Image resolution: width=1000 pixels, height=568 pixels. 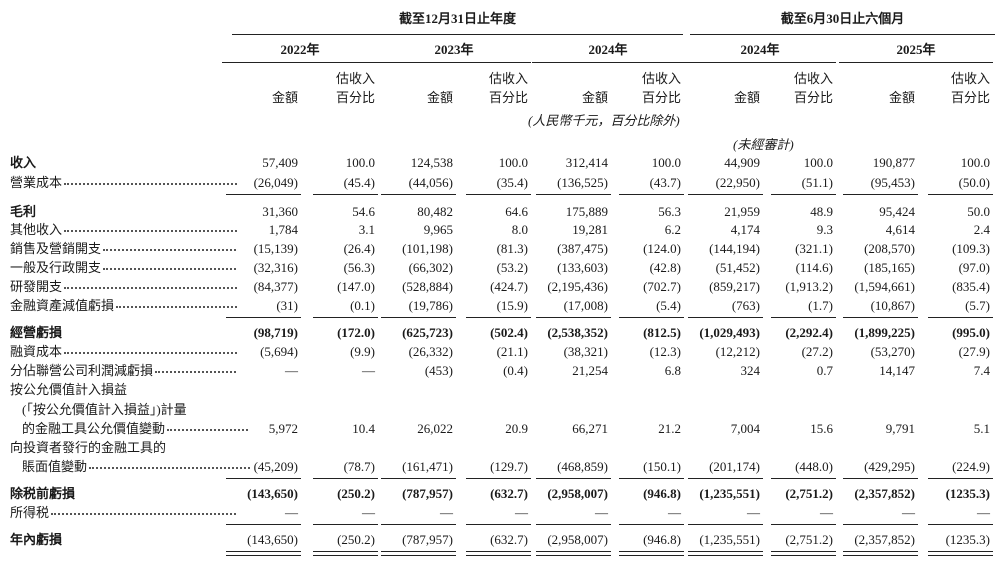 I want to click on cell-value: (172.0), so click(x=356, y=332).